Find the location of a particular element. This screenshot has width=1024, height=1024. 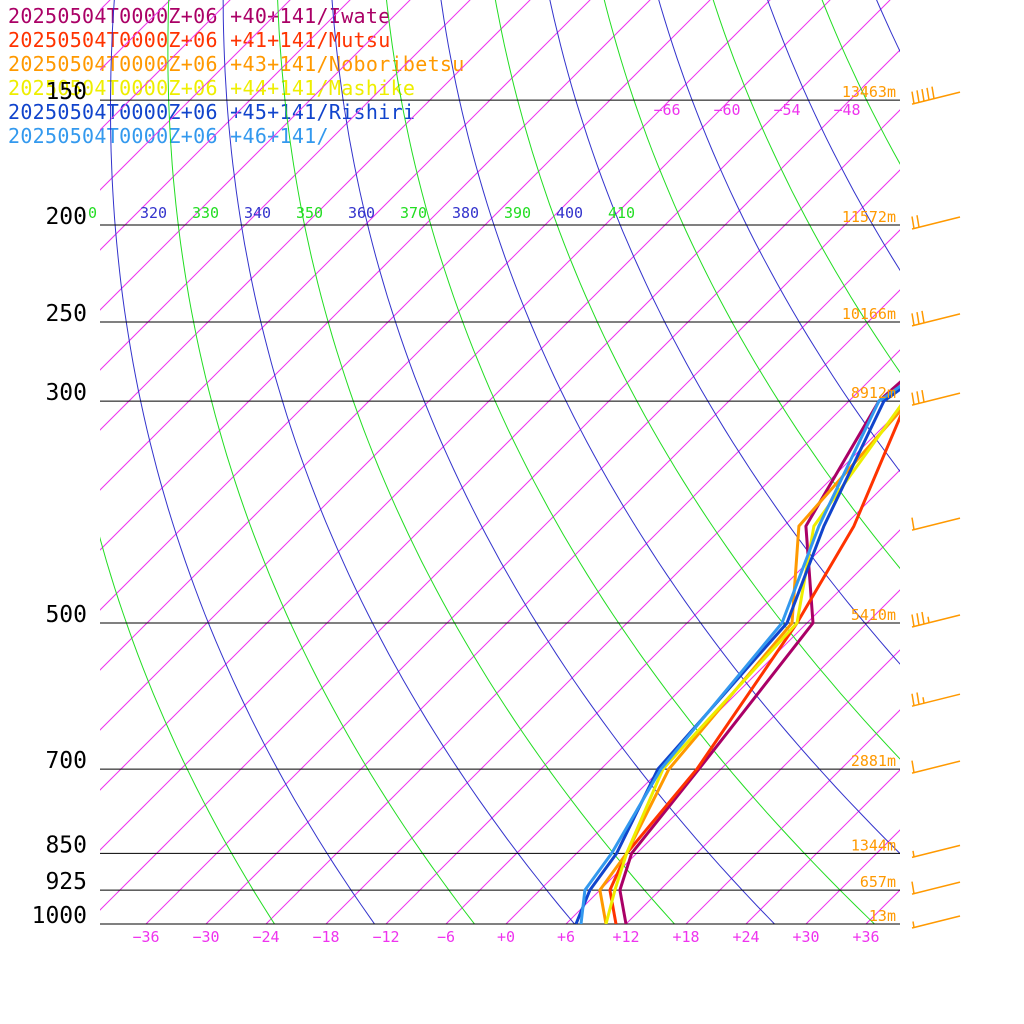

theta-label: 330 is located at coordinates (205, 213).